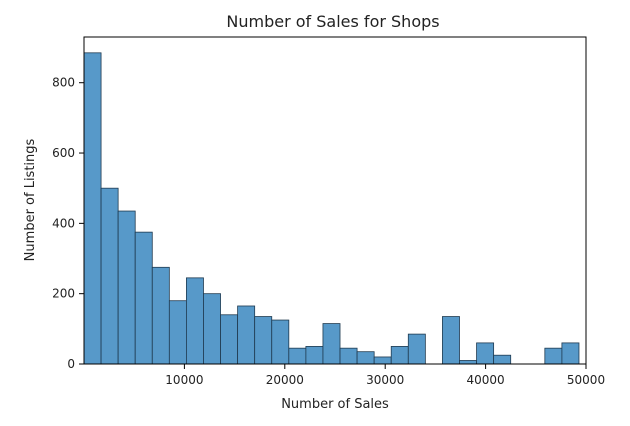 The height and width of the screenshot is (426, 630). What do you see at coordinates (30, 199) in the screenshot?
I see `y-axis-label: Number of Listings` at bounding box center [30, 199].